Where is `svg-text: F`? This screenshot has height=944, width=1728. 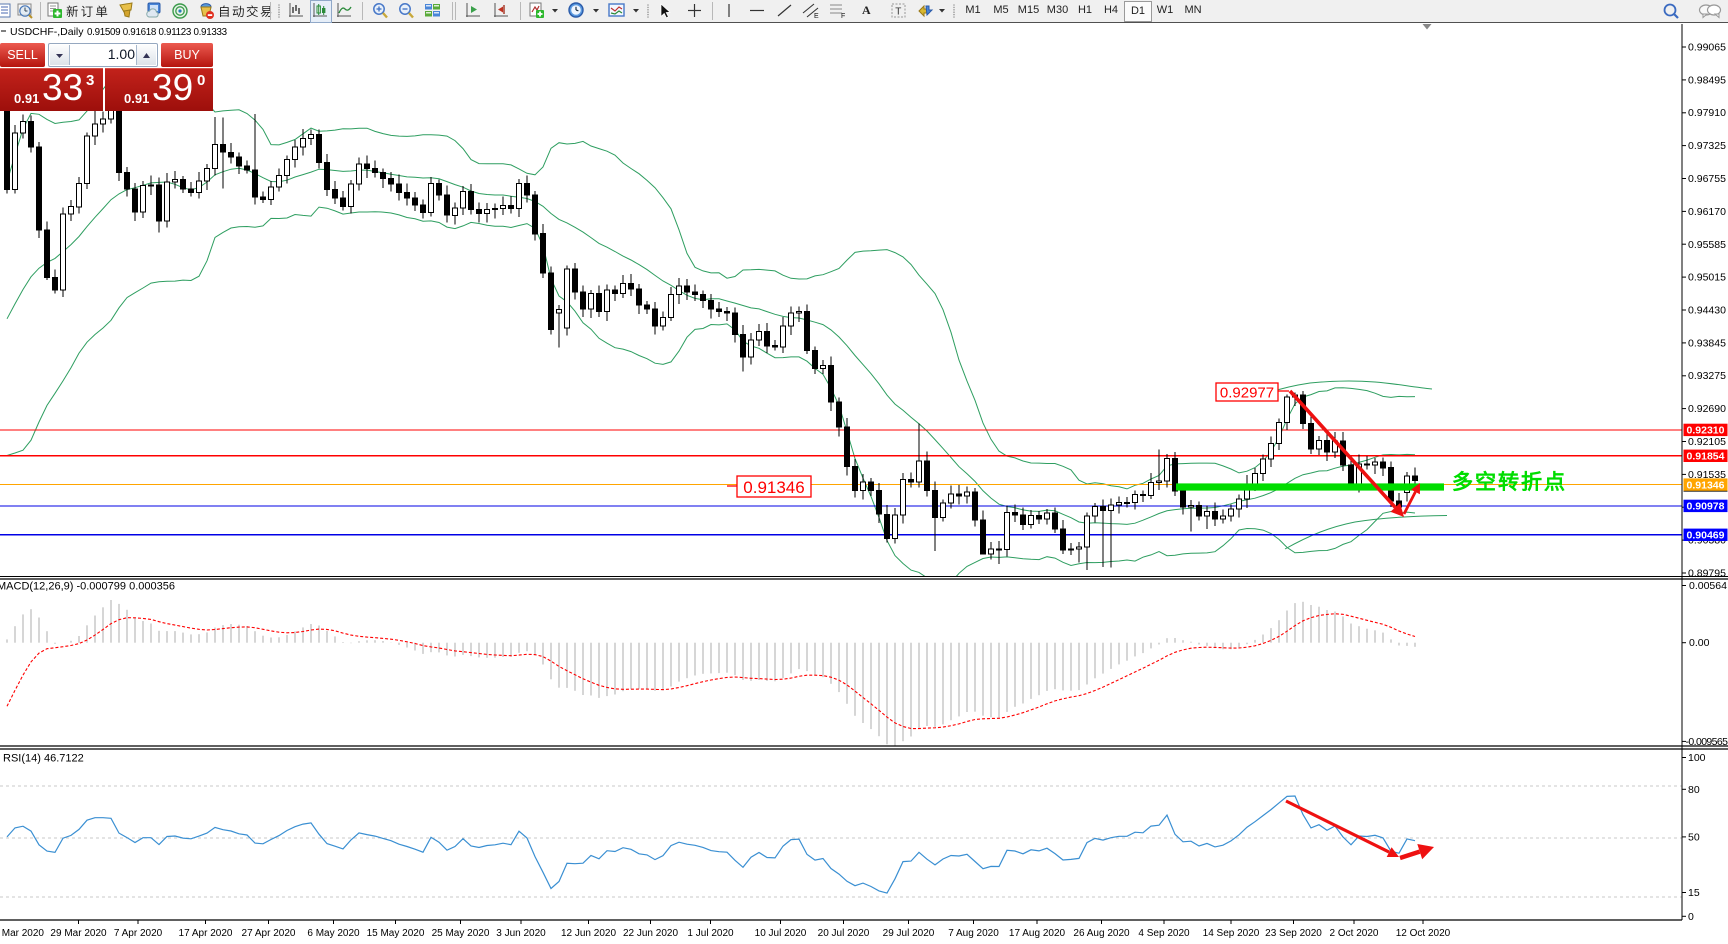
svg-text: F is located at coordinates (843, 16).